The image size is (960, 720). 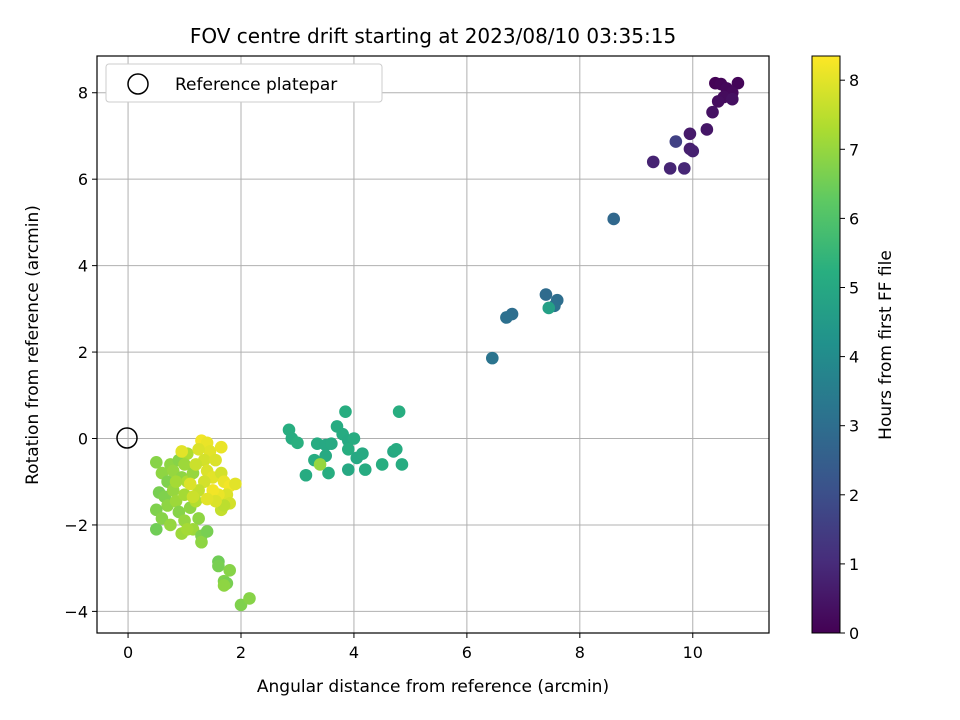 What do you see at coordinates (83, 179) in the screenshot?
I see `y-tick-label: 6` at bounding box center [83, 179].